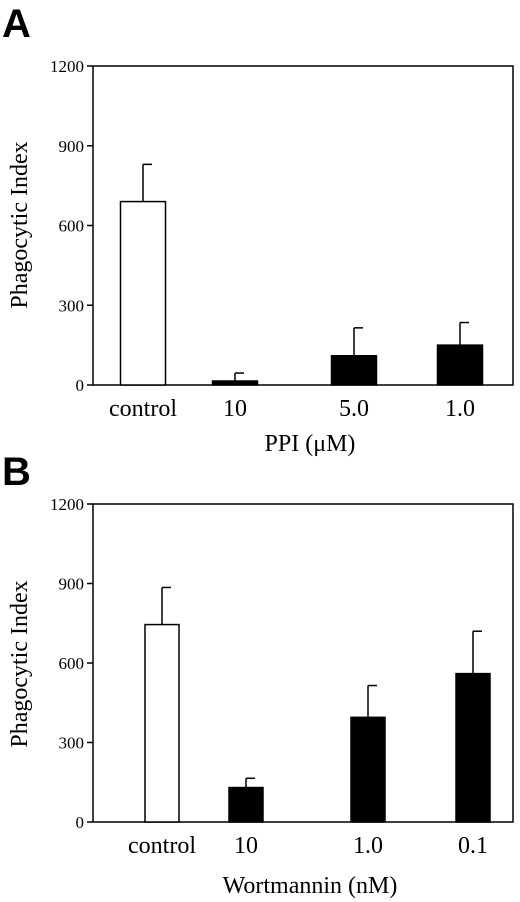 Image resolution: width=520 pixels, height=902 pixels. I want to click on x-axis-title: PPI (μM), so click(310, 444).